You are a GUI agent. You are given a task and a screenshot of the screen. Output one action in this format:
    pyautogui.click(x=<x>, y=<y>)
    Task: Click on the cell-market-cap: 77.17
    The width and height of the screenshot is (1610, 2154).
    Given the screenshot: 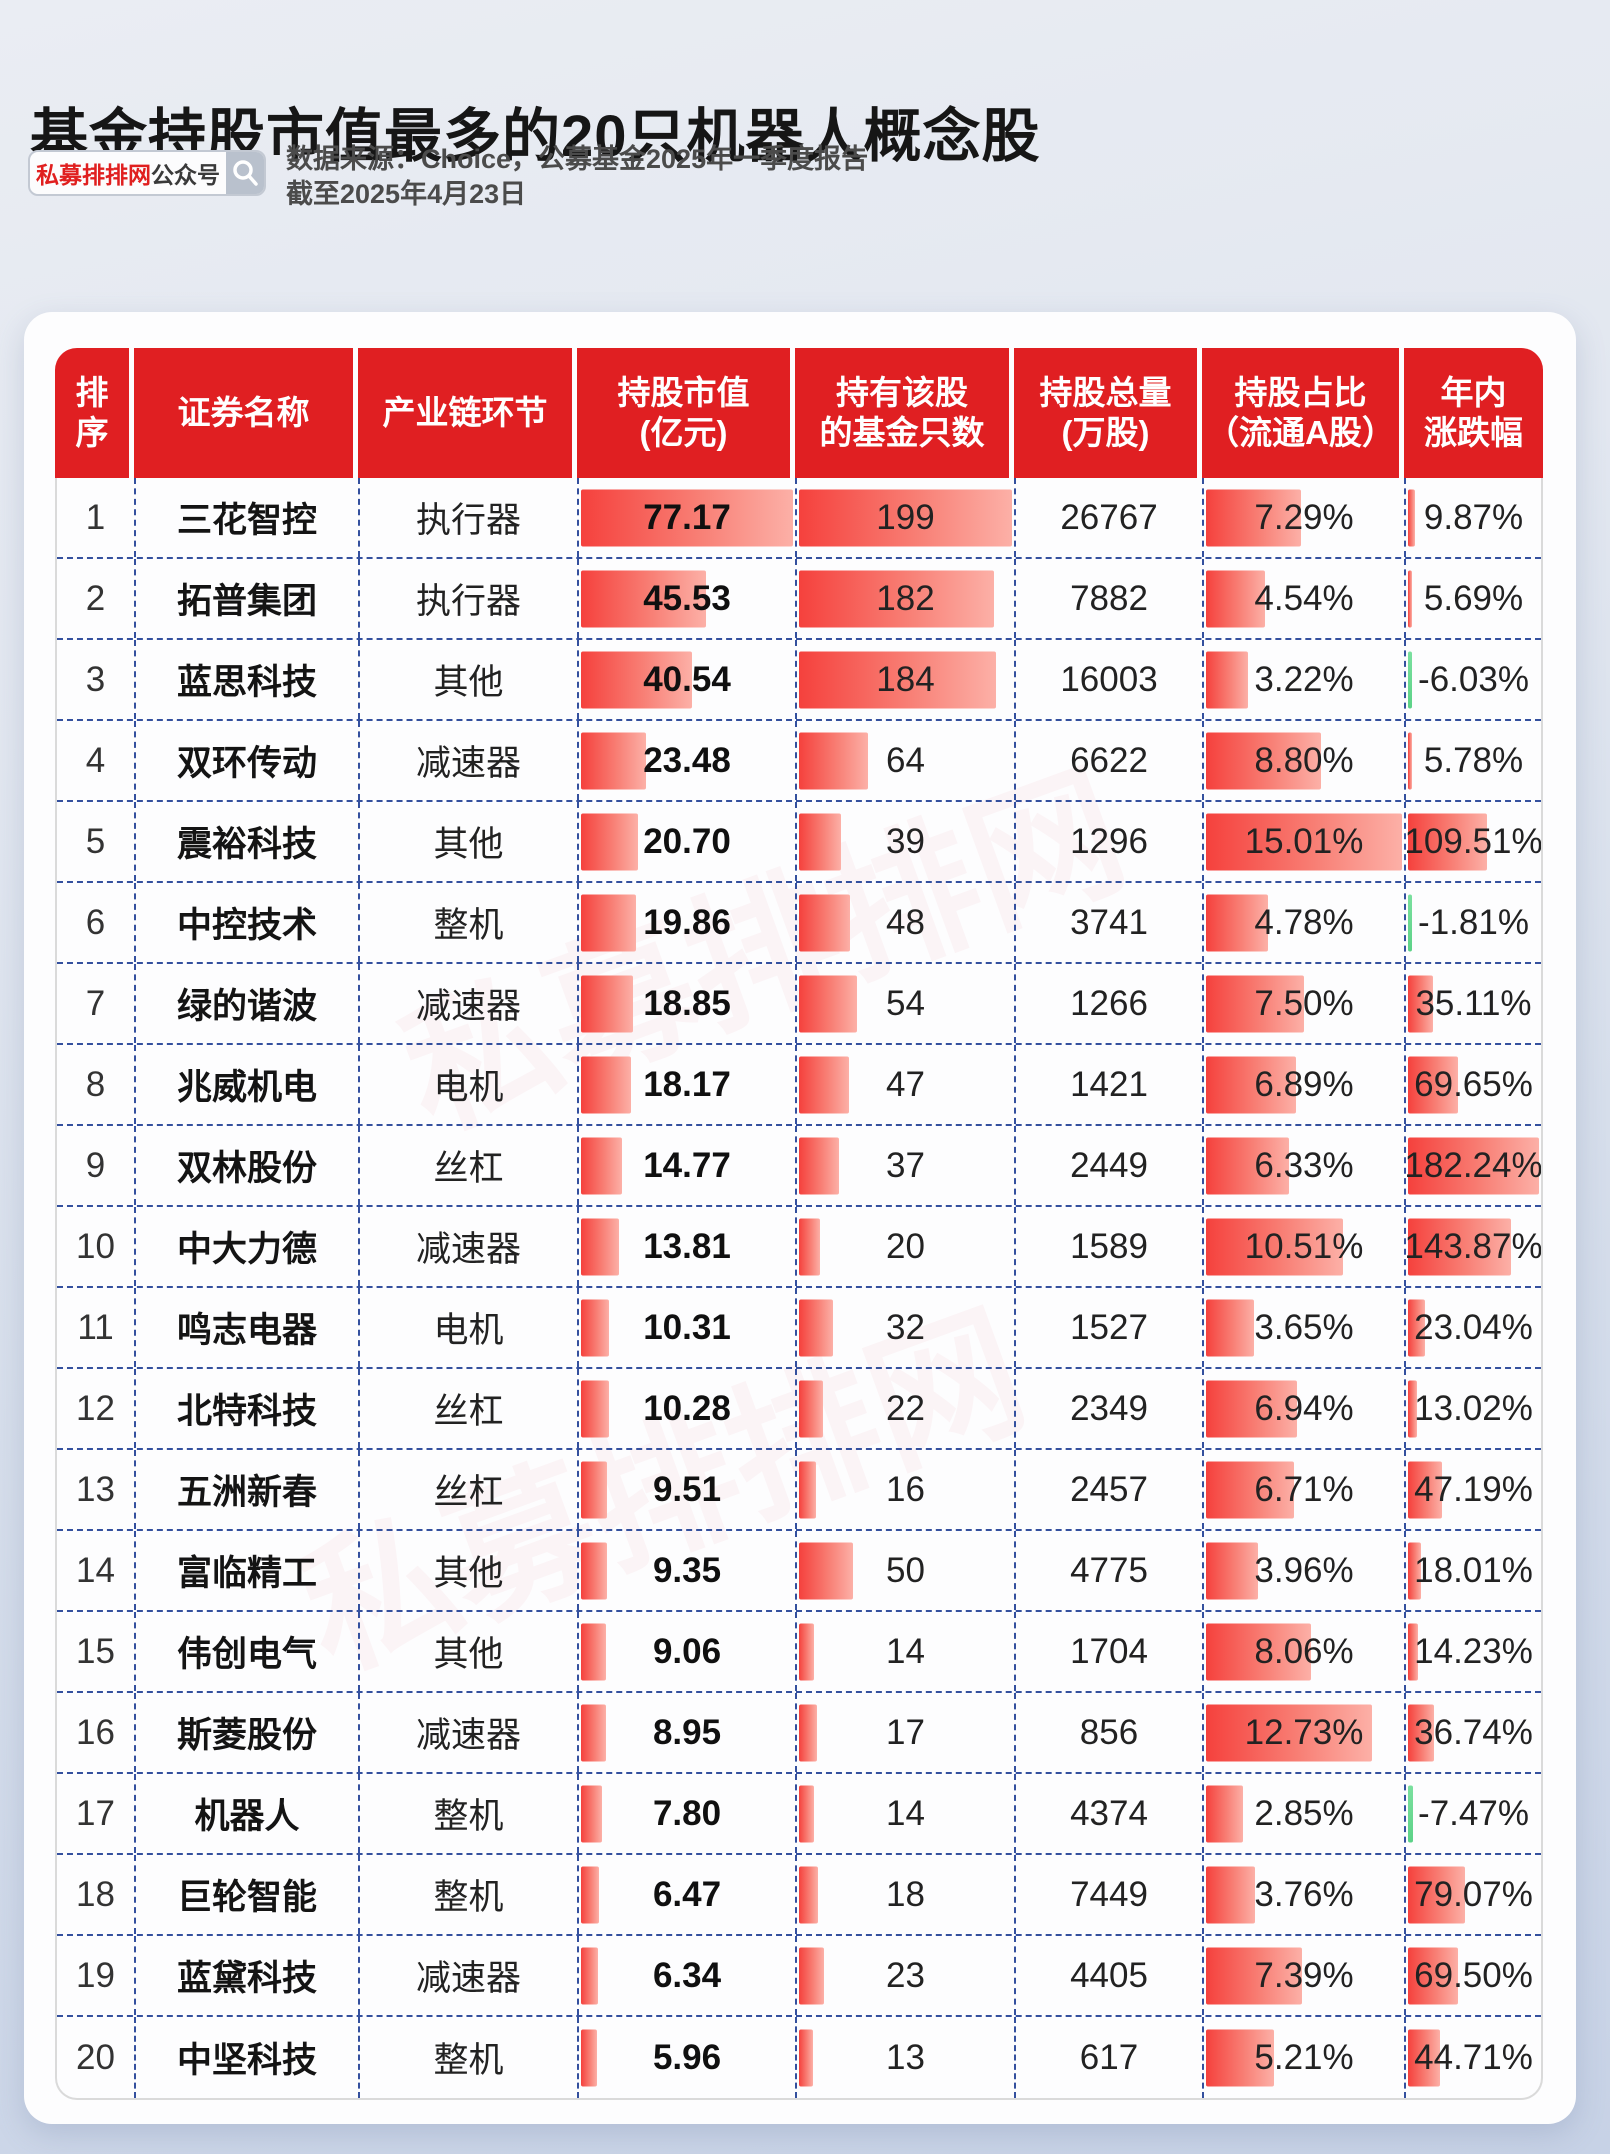 What is the action you would take?
    pyautogui.click(x=686, y=517)
    